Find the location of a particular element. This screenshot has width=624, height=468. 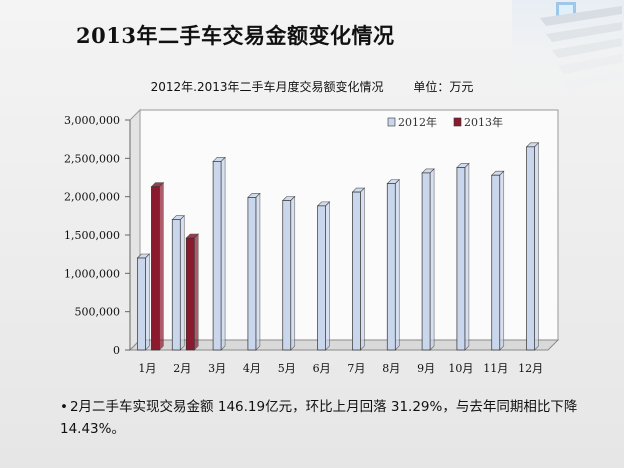

x-tick-label: 11月 is located at coordinates (495, 368).